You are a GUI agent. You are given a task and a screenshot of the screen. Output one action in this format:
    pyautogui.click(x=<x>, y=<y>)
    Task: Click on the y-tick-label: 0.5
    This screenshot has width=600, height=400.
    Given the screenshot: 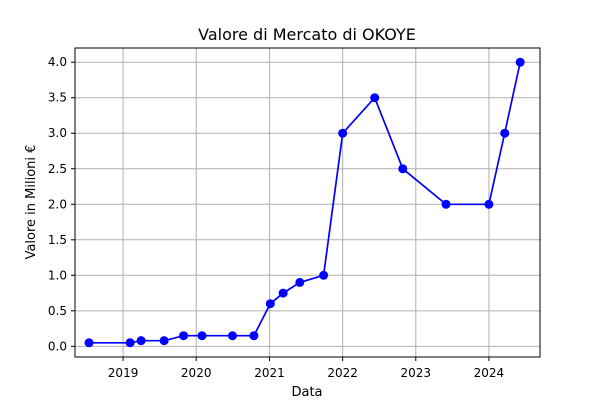 What is the action you would take?
    pyautogui.click(x=57, y=311)
    